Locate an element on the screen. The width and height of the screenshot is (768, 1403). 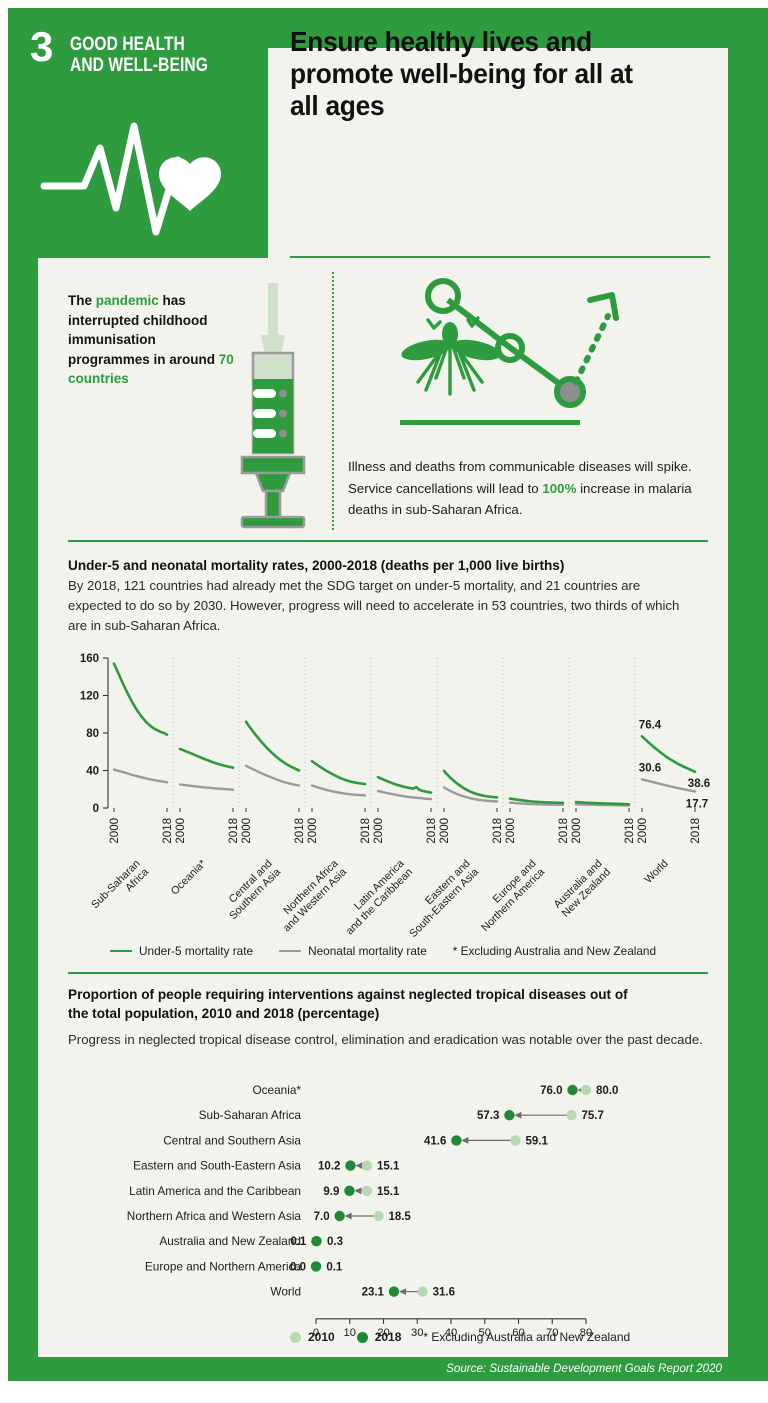
svg-text: Central and Southern Asia is located at coordinates (232, 1140).